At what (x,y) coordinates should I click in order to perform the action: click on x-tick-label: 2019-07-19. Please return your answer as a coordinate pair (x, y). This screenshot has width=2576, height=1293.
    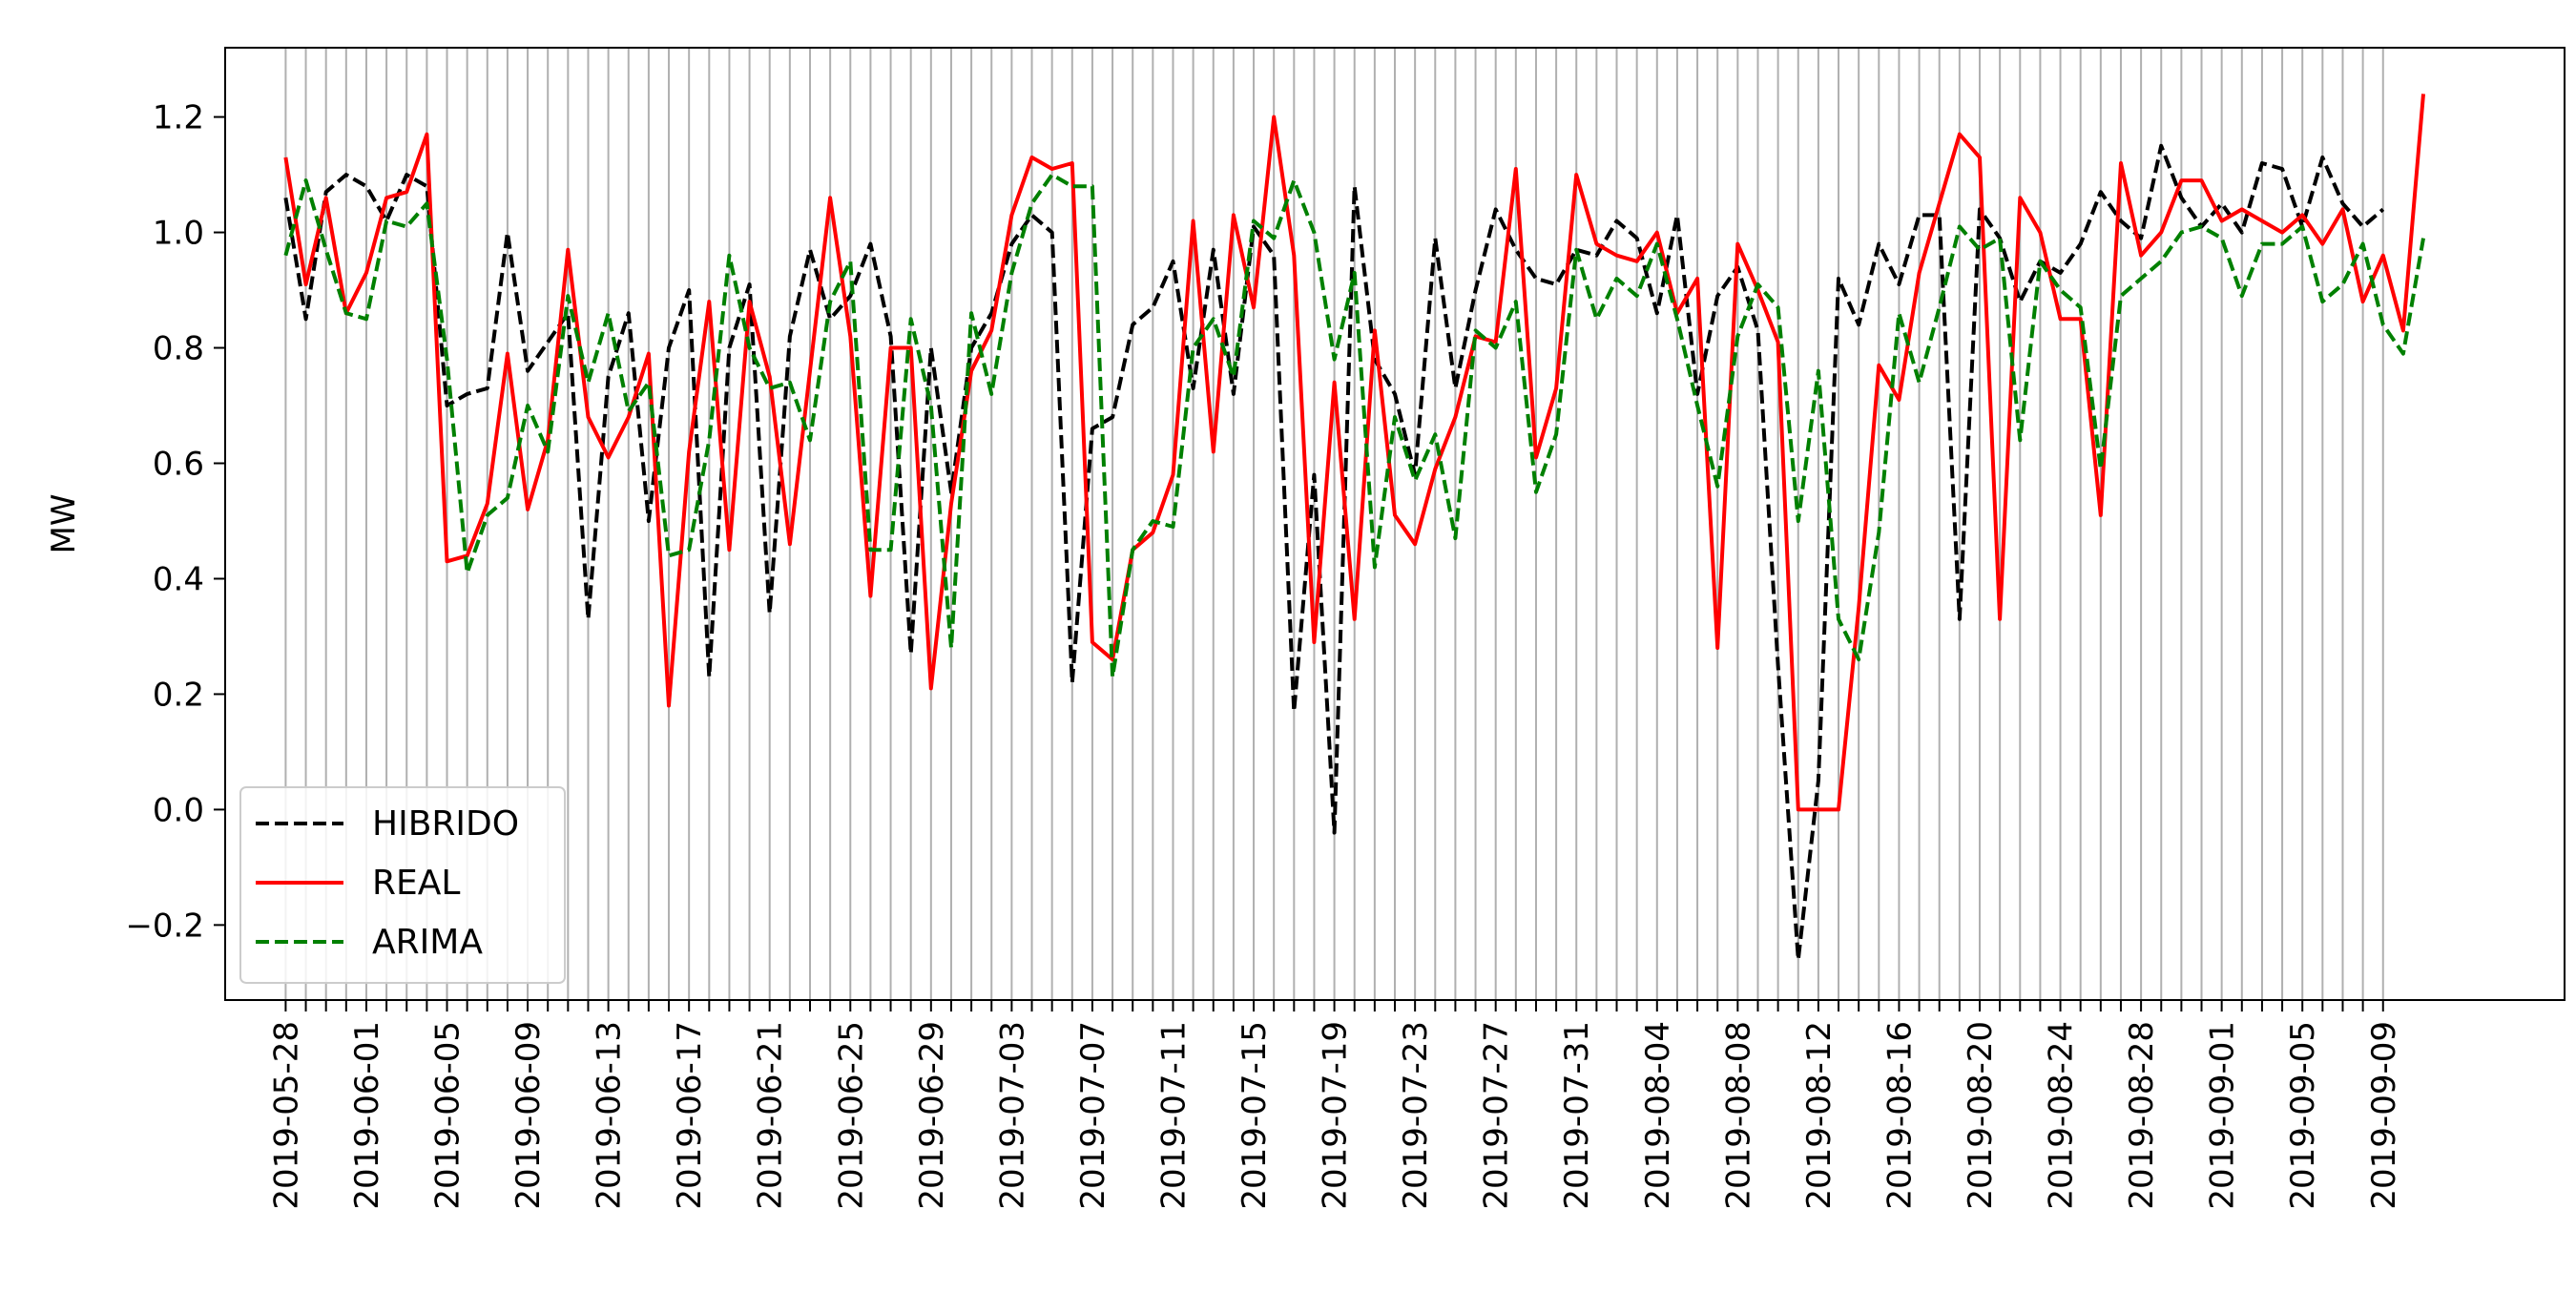
    Looking at the image, I should click on (1336, 1115).